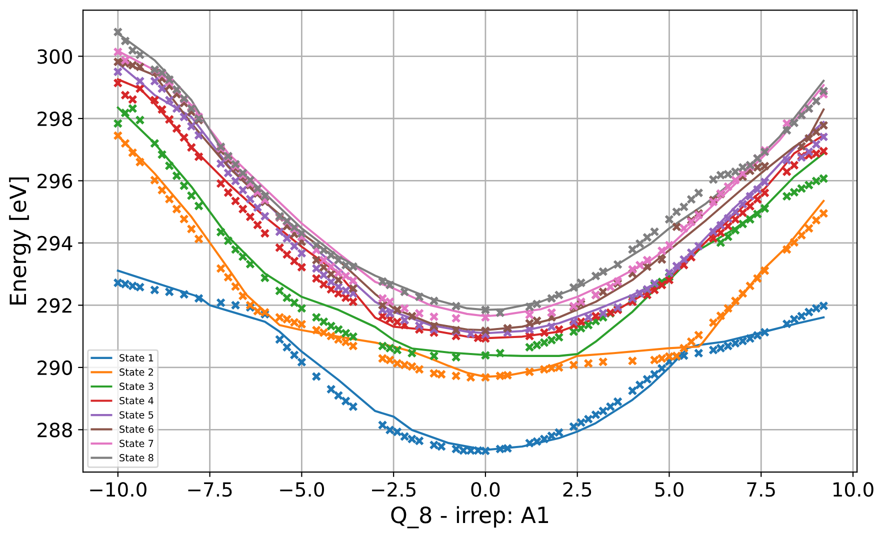  I want to click on legend-label: State 7, so click(137, 444).